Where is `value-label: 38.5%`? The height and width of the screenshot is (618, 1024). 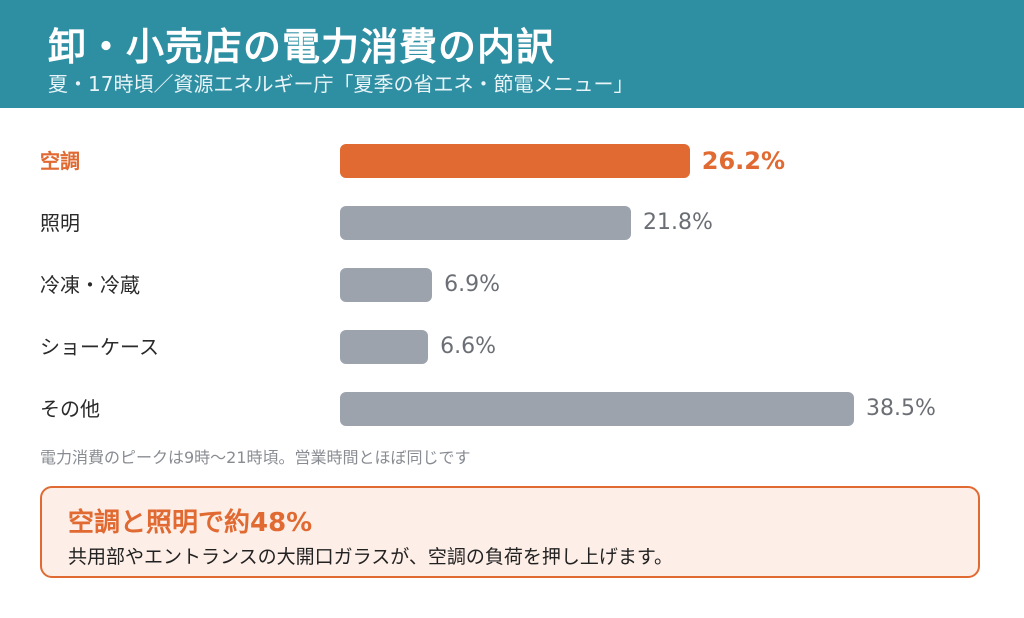
value-label: 38.5% is located at coordinates (901, 408).